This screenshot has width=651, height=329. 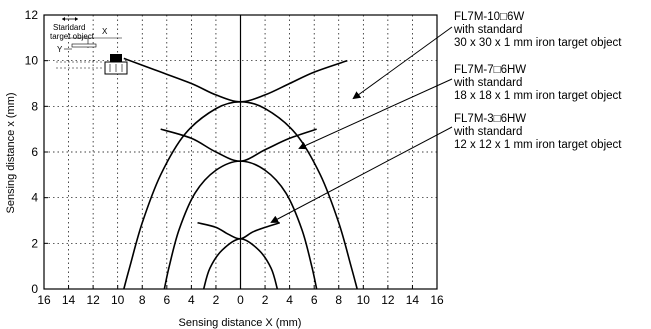 What do you see at coordinates (538, 43) in the screenshot?
I see `legend-entry-1-line-3: 30 x 30 x 1 mm iron target object` at bounding box center [538, 43].